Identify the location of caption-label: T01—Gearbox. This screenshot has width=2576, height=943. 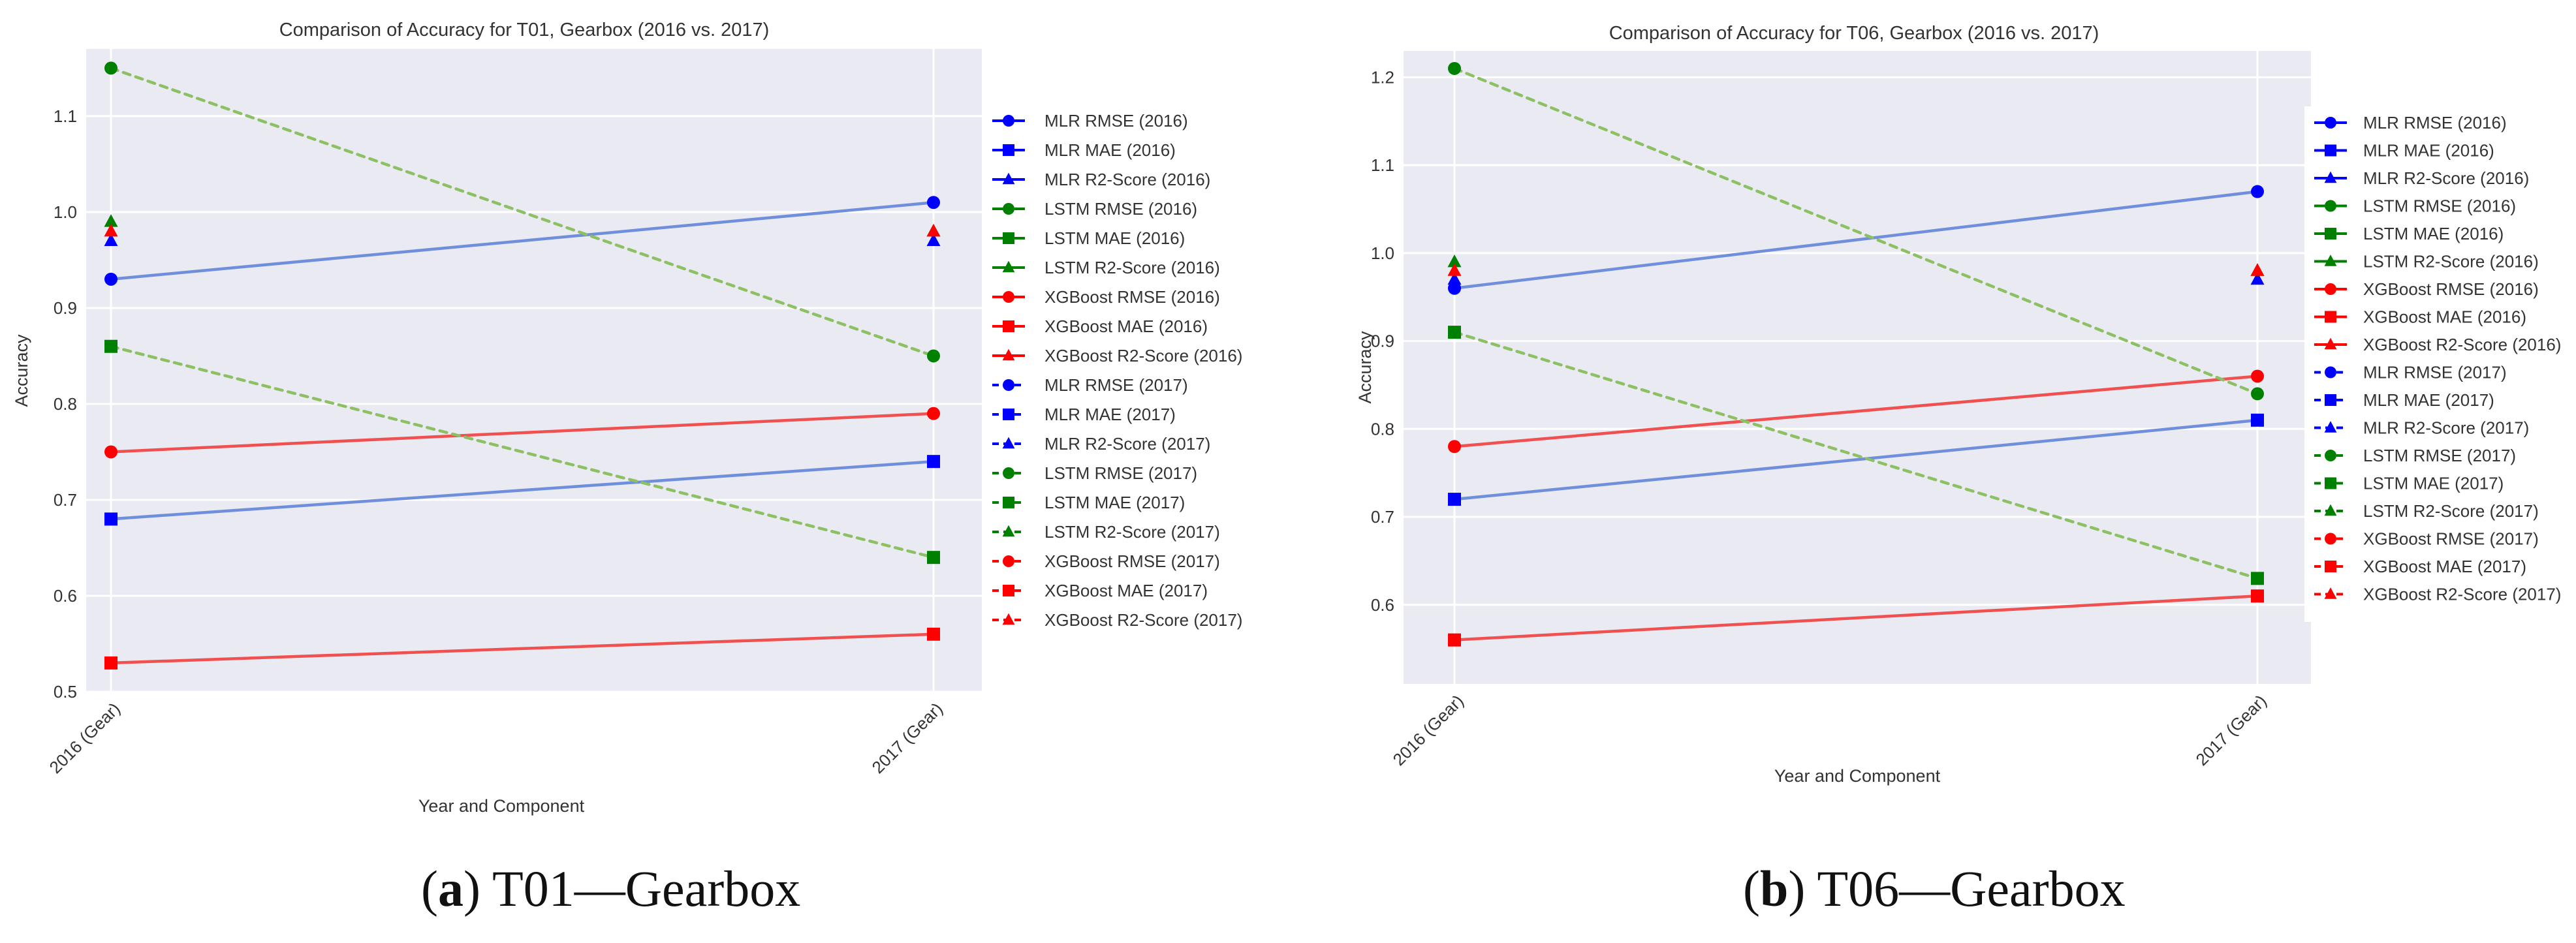
(646, 889).